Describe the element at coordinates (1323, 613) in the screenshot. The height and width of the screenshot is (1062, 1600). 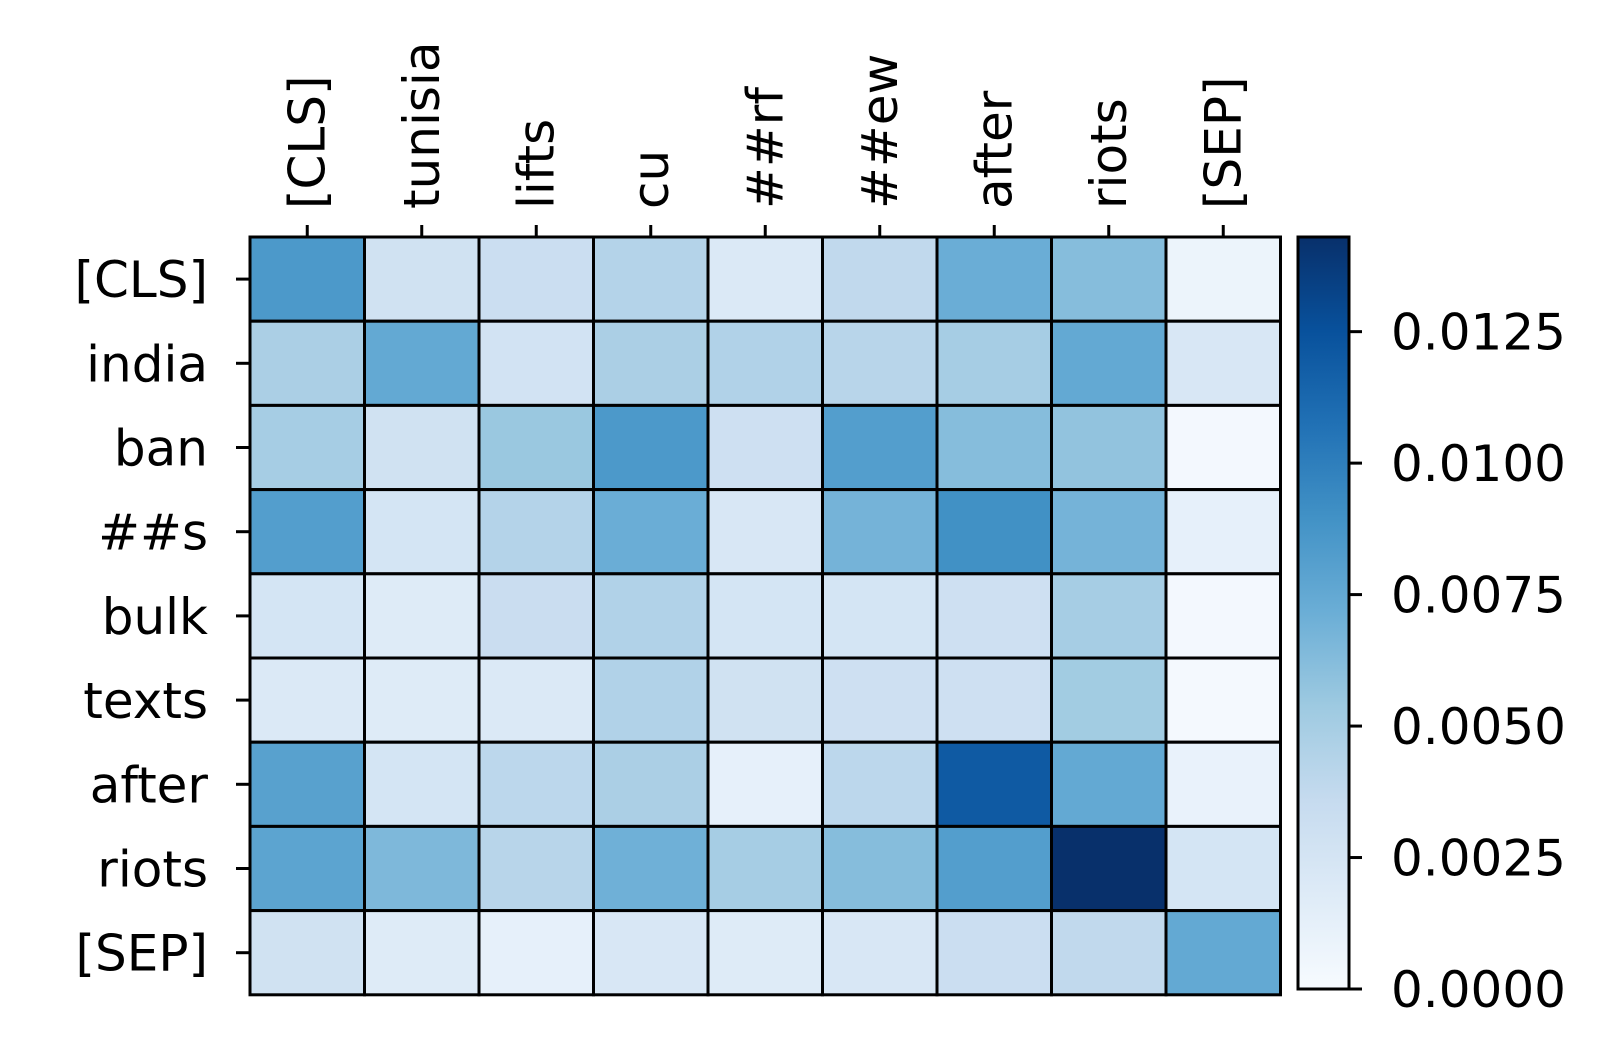
I see `colorbar-gradient` at that location.